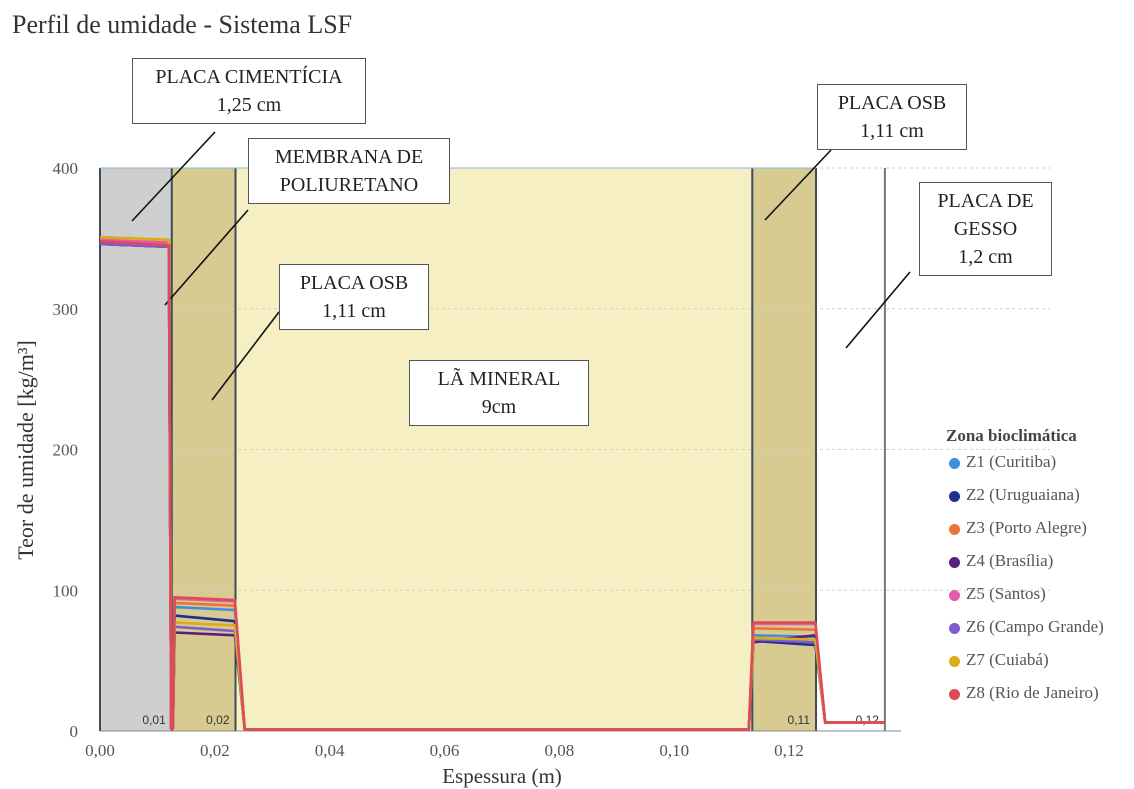 This screenshot has width=1134, height=789. I want to click on legend-label: Z2 (Uruguaiana), so click(1023, 494).